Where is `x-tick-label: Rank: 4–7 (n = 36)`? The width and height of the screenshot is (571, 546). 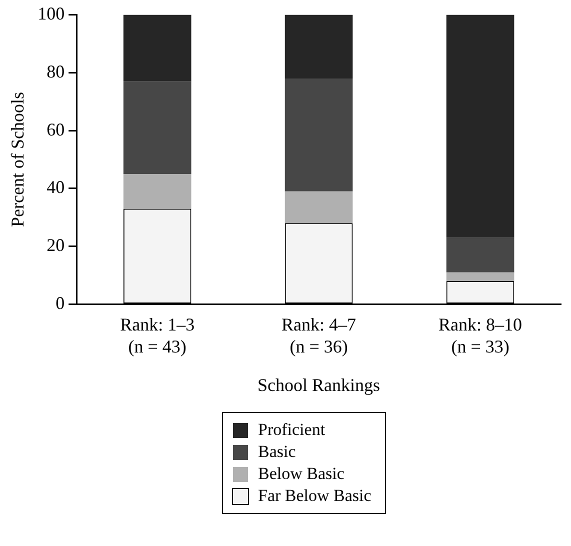 x-tick-label: Rank: 4–7 (n = 36) is located at coordinates (319, 335).